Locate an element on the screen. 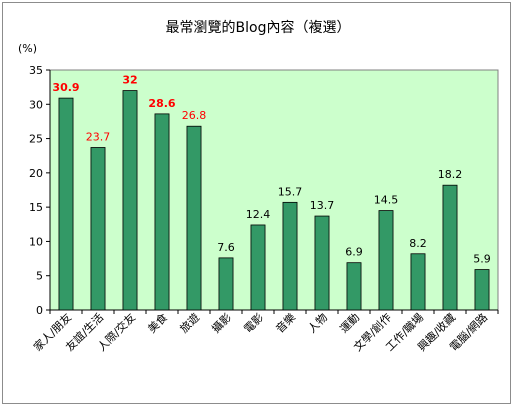  y-tick-label: 25 is located at coordinates (36, 139).